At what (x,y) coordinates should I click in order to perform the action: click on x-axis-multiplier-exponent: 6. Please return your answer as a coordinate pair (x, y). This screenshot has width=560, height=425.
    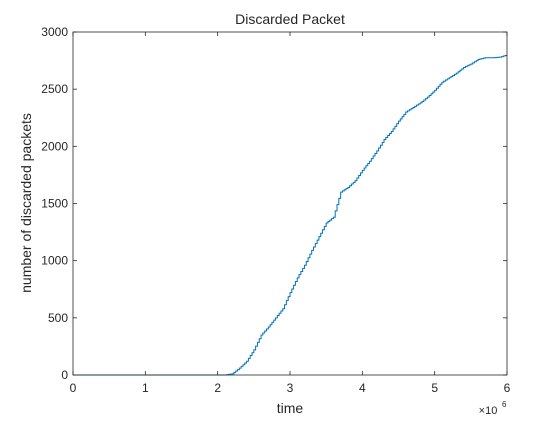
    Looking at the image, I should click on (504, 404).